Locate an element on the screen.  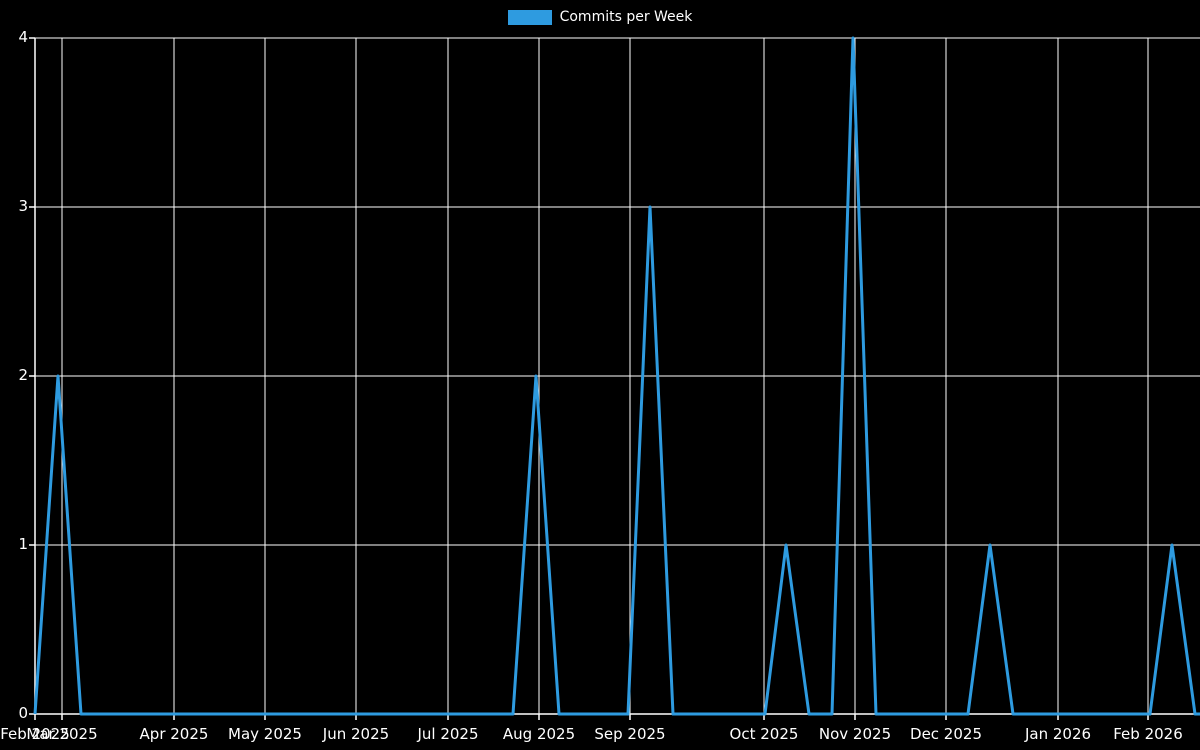
x-axis-tick-label: Jan 2026 is located at coordinates (1058, 734).